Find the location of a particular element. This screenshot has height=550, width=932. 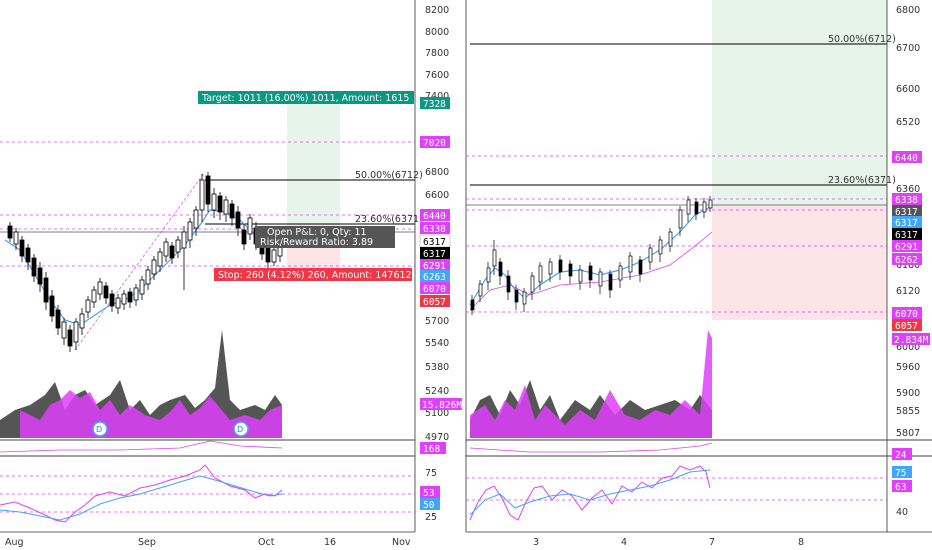

right-axis-label: 5855 is located at coordinates (908, 411).